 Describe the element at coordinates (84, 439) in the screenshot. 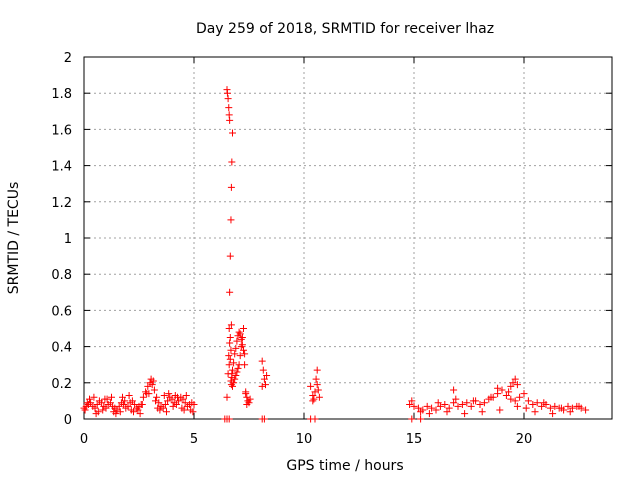

I see `x-tick-label: 0` at that location.